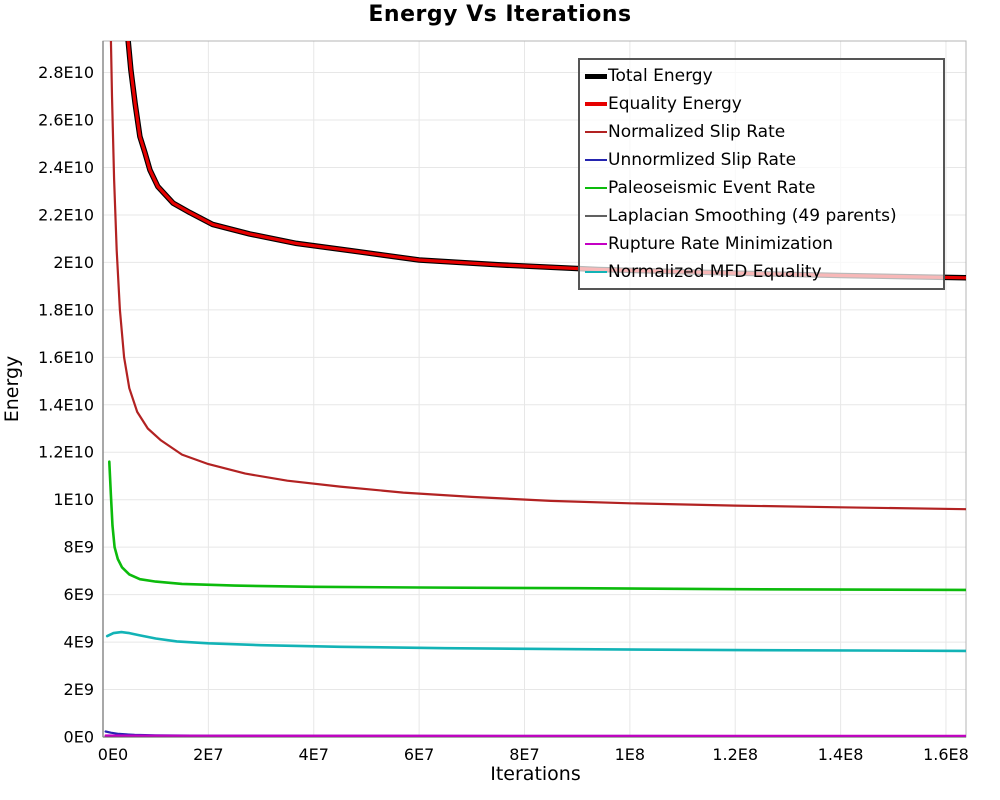  I want to click on legend-item-rupture-rate-minimization: Rupture Rate Minimization, so click(762, 244).